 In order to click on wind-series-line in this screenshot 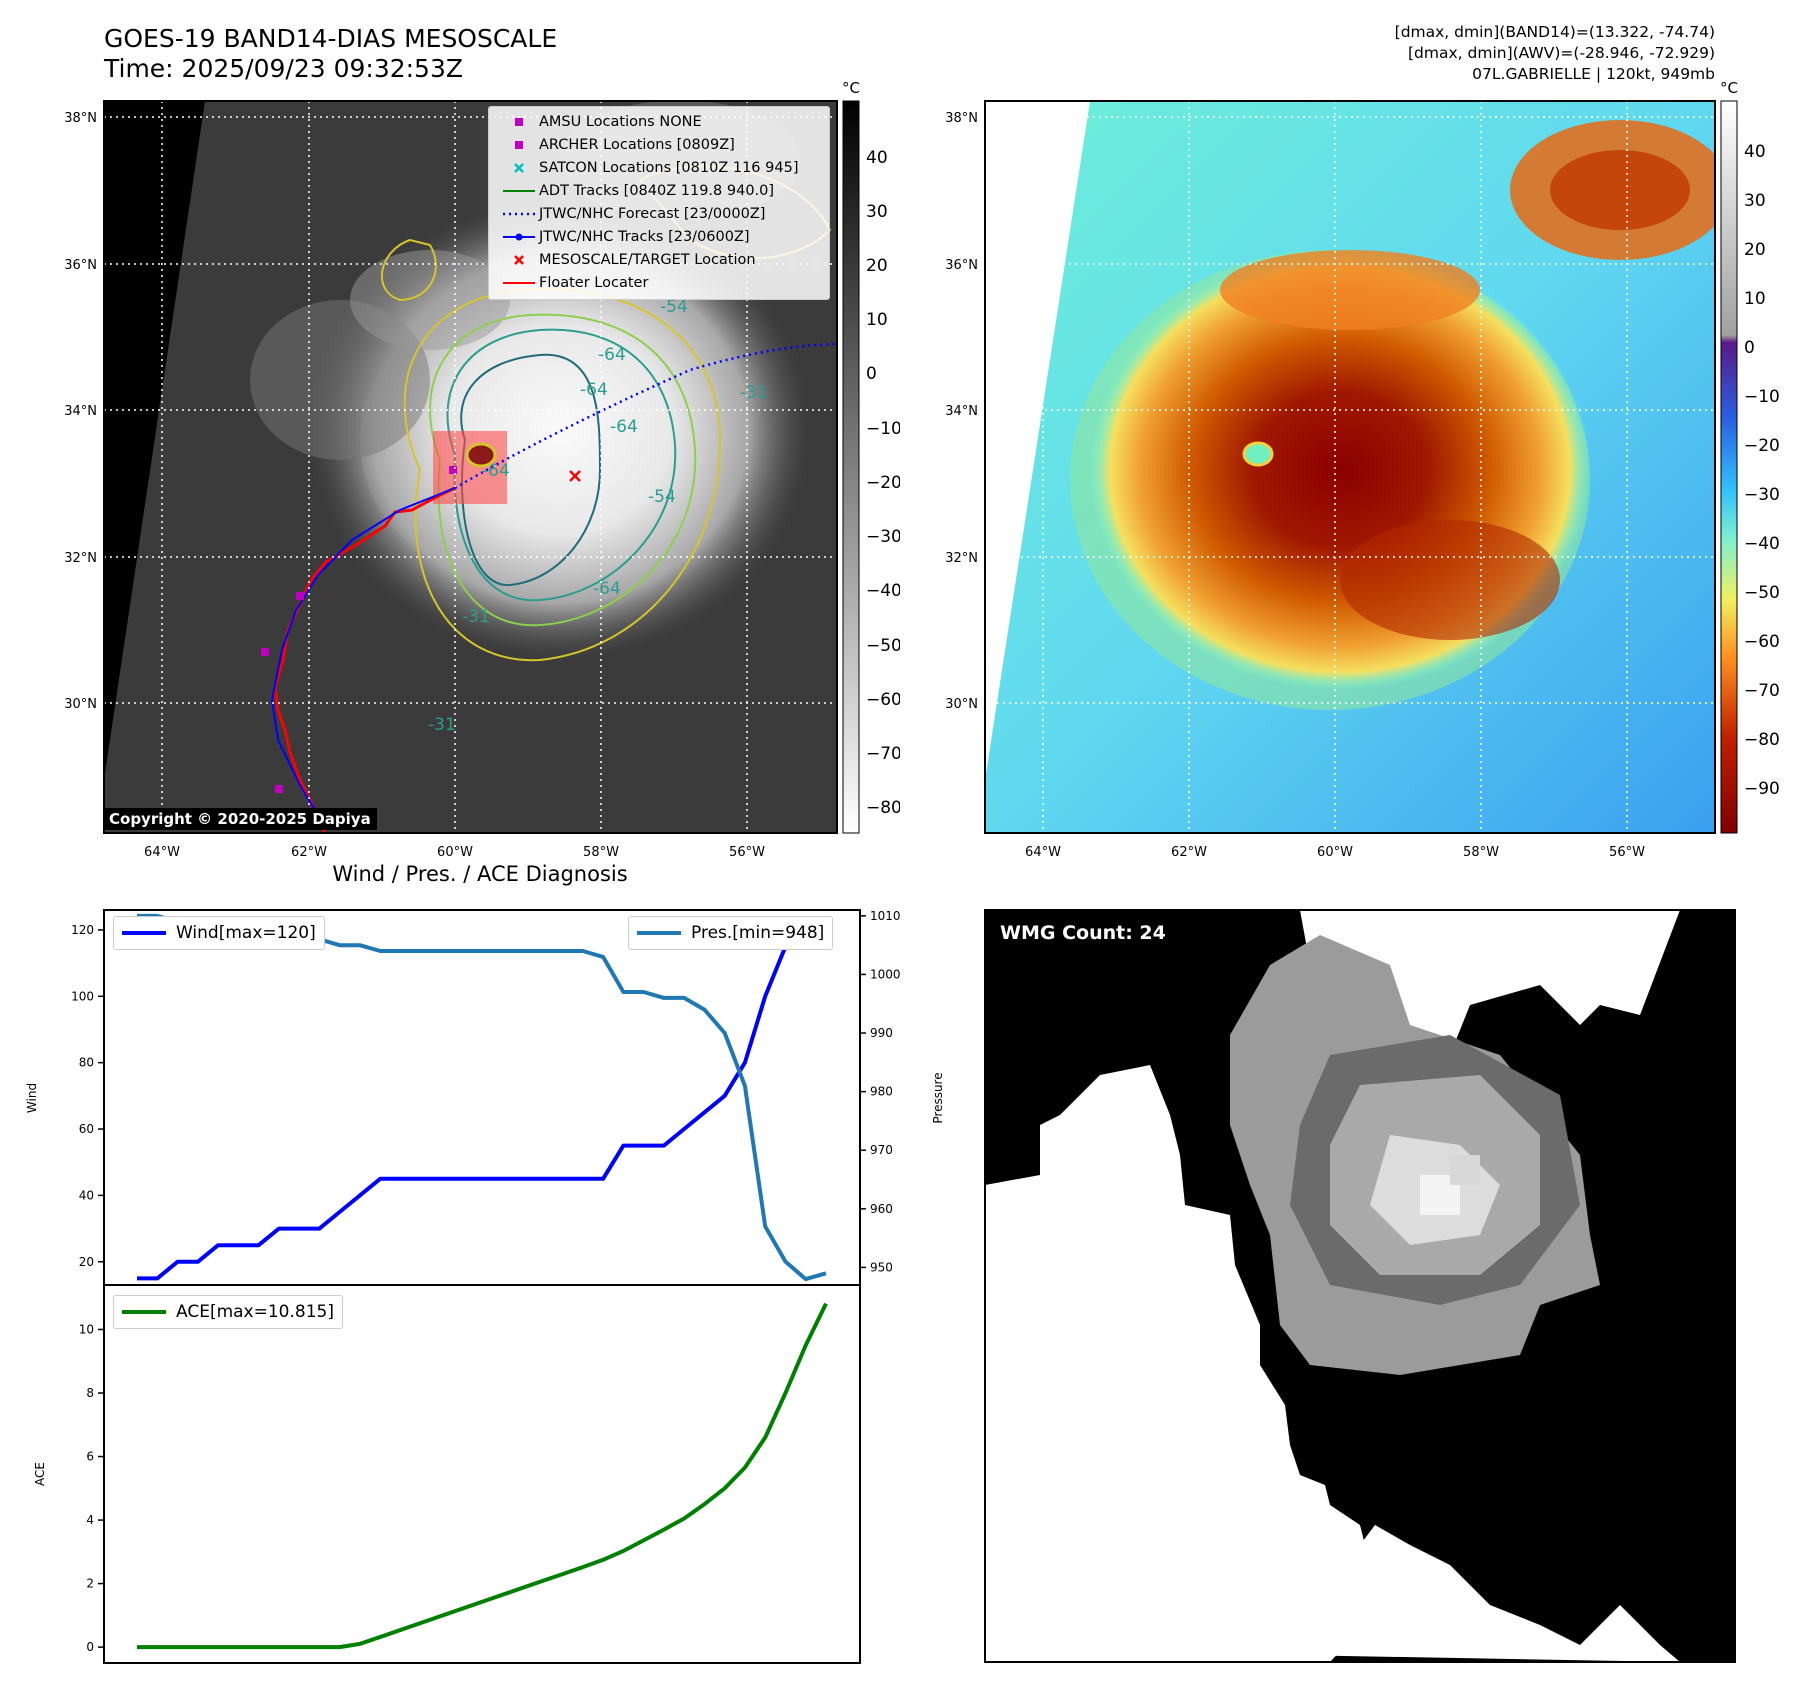, I will do `click(481, 1104)`.